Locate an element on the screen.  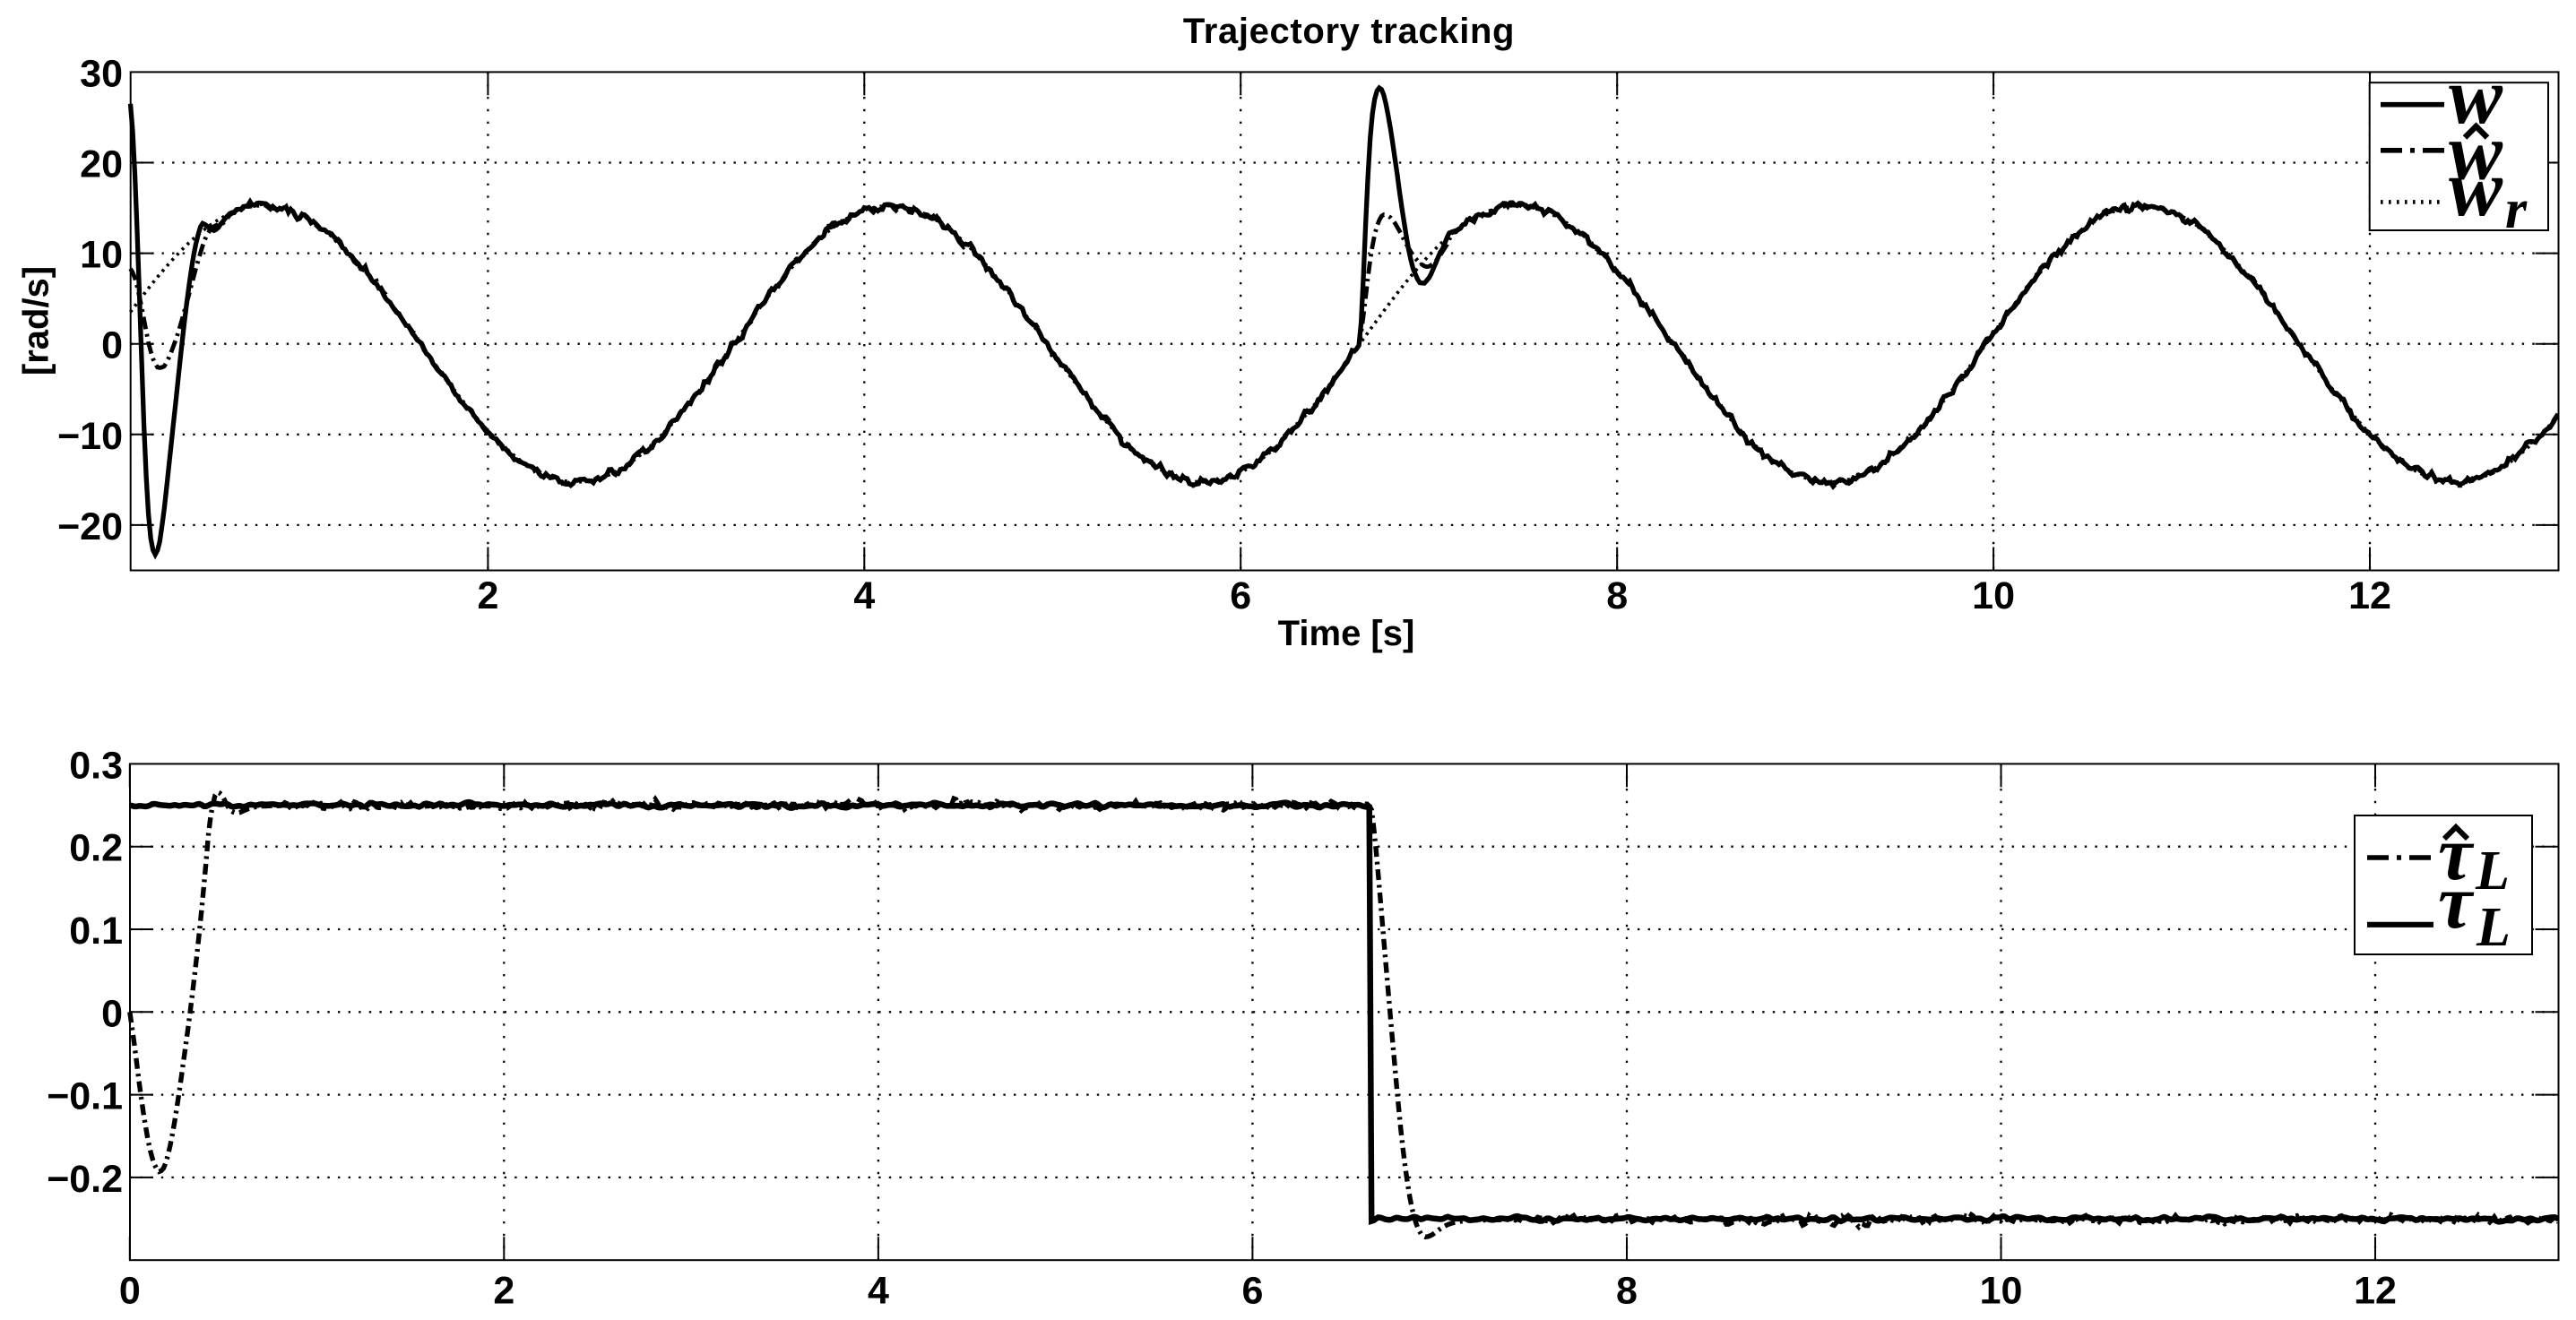
svg-text: 20 is located at coordinates (101, 164).